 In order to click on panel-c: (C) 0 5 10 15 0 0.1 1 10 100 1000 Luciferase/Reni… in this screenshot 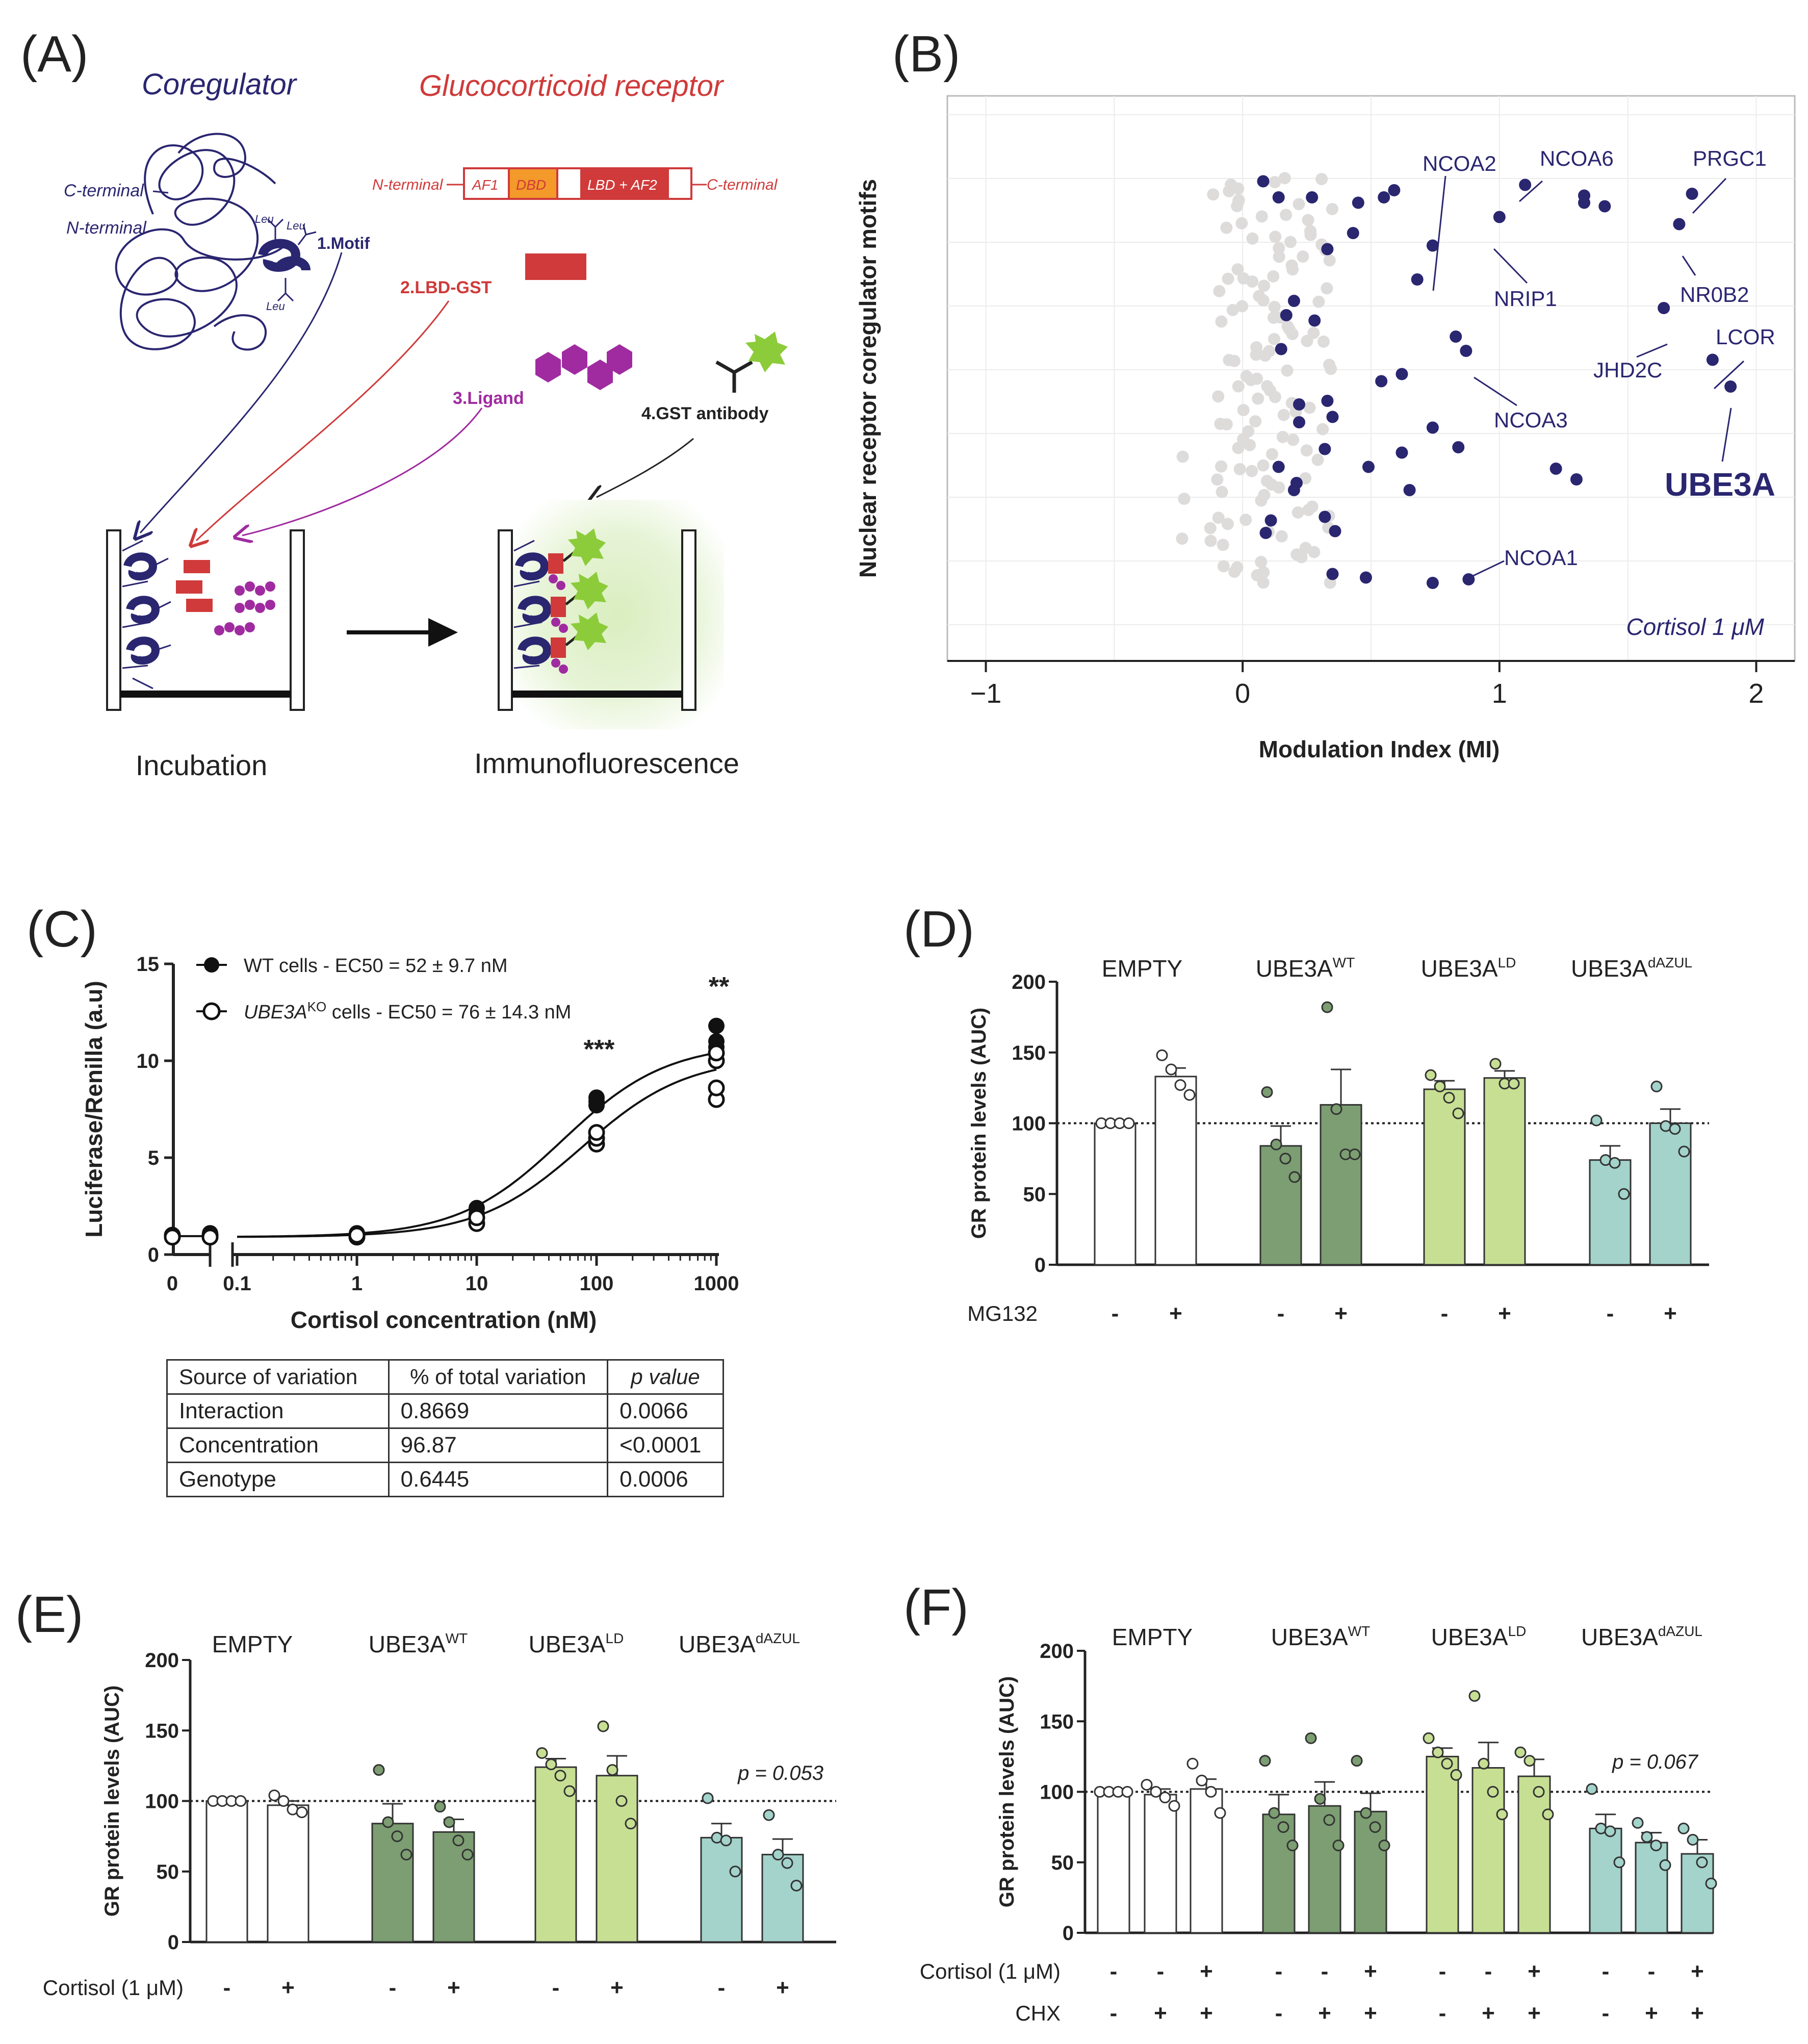, I will do `click(383, 1117)`.